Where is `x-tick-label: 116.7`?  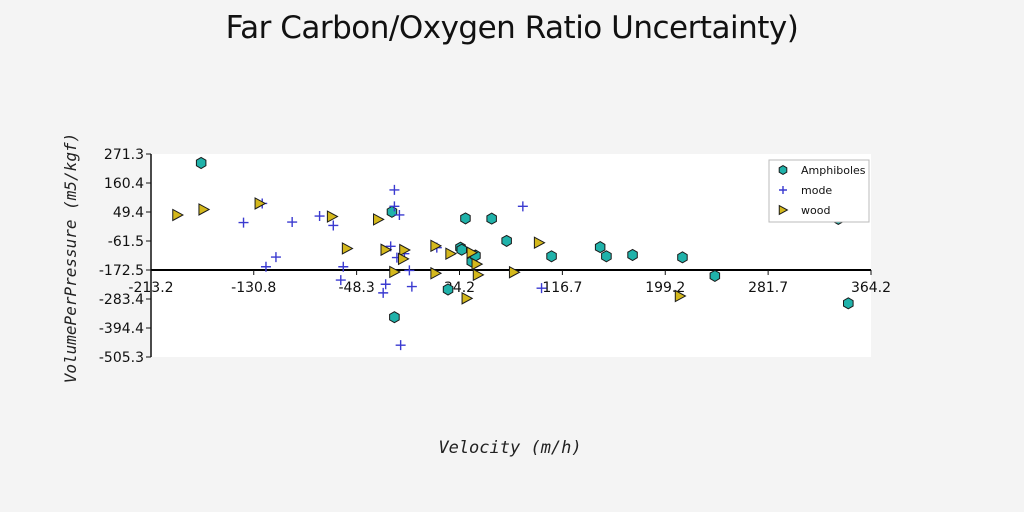 x-tick-label: 116.7 is located at coordinates (562, 288).